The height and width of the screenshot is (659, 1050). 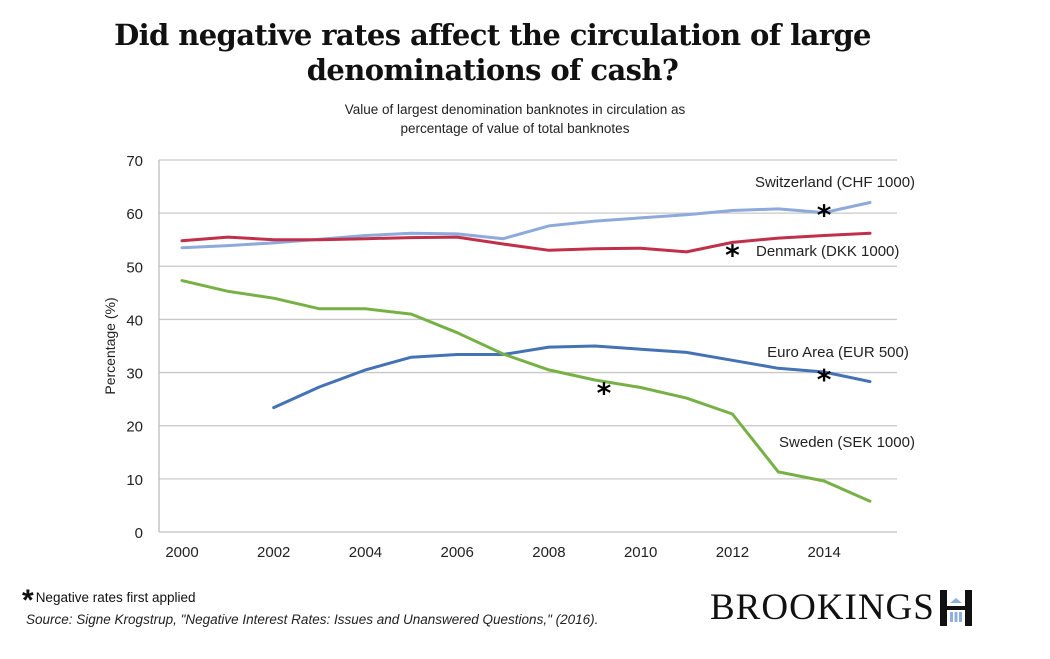 What do you see at coordinates (110, 345) in the screenshot?
I see `y-axis-label: Percentage (%)` at bounding box center [110, 345].